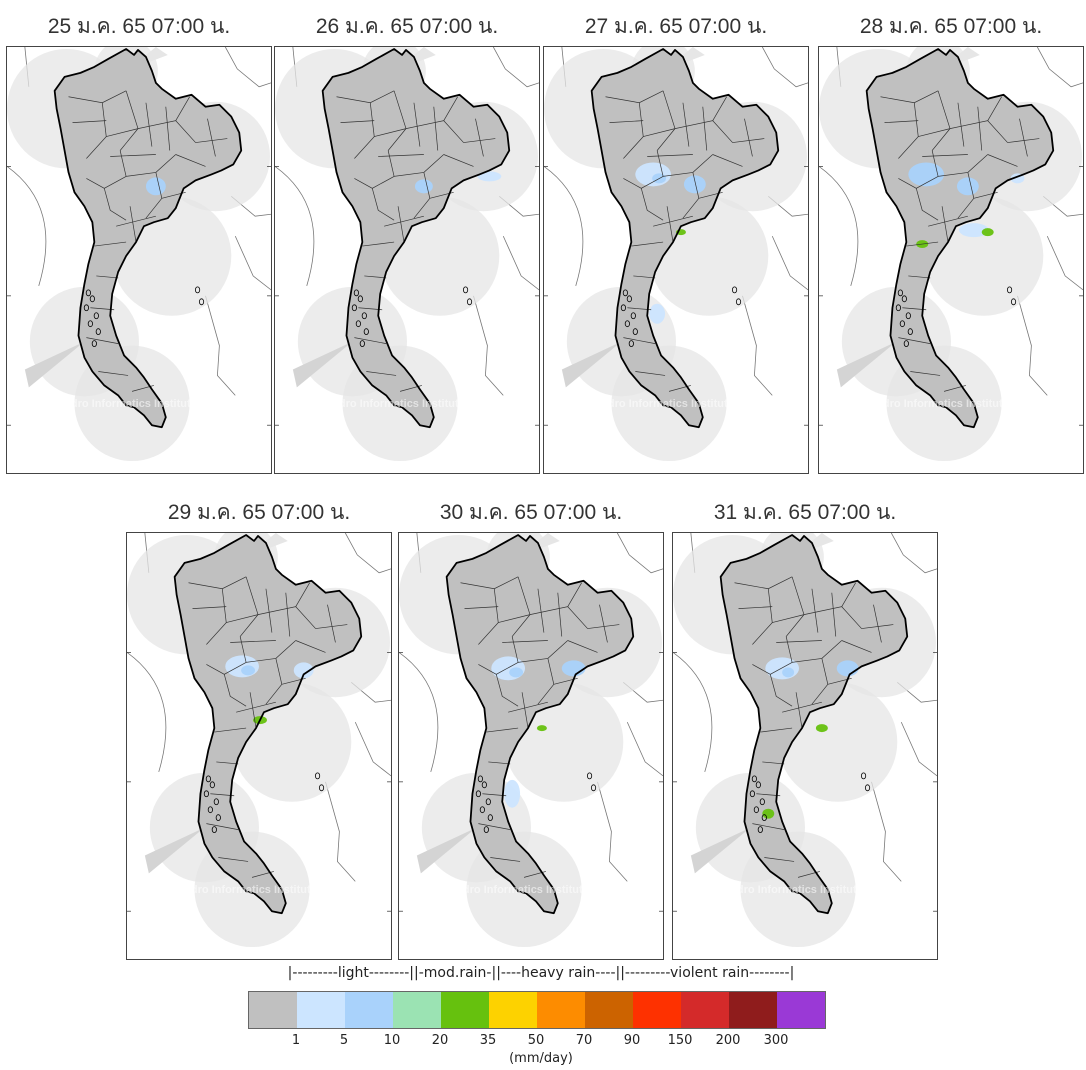 This screenshot has height=1070, width=1086. I want to click on panel-title: 27 ม.ค. 65 07:00 น., so click(676, 26).